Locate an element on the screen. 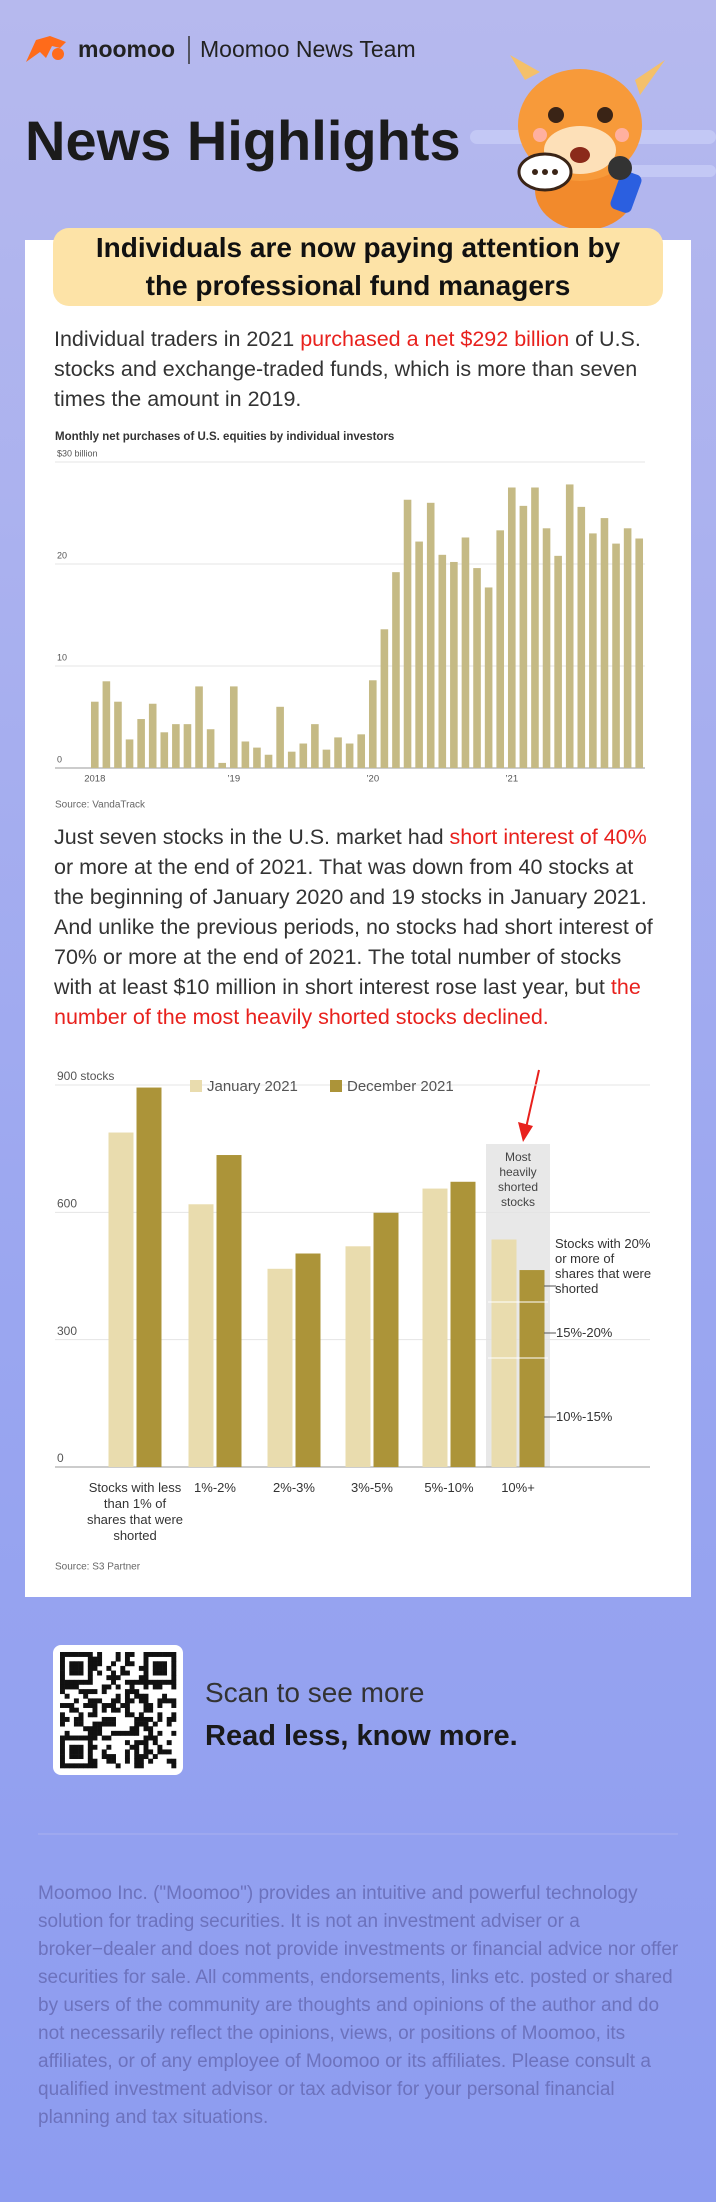 This screenshot has width=716, height=2202. y-tick-label: $30 billion is located at coordinates (77, 453).